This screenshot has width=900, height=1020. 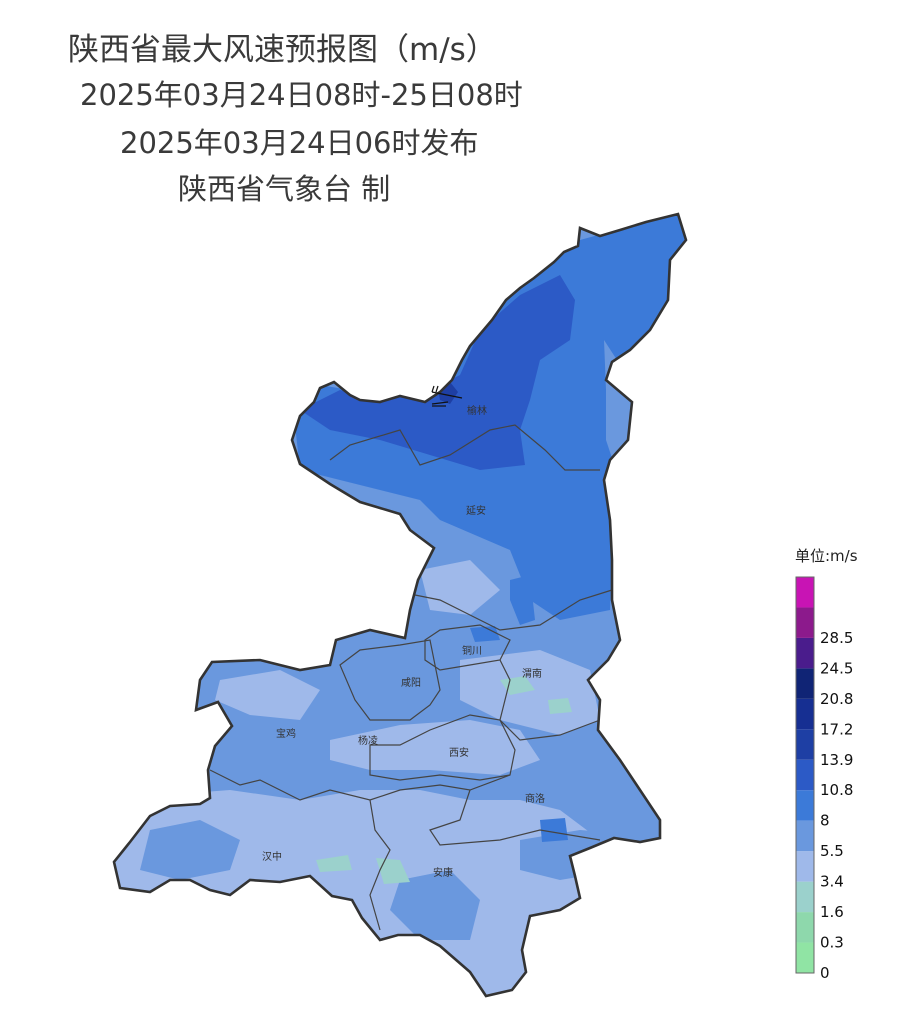 I want to click on field-pale-guanzhong, so click(x=435, y=747).